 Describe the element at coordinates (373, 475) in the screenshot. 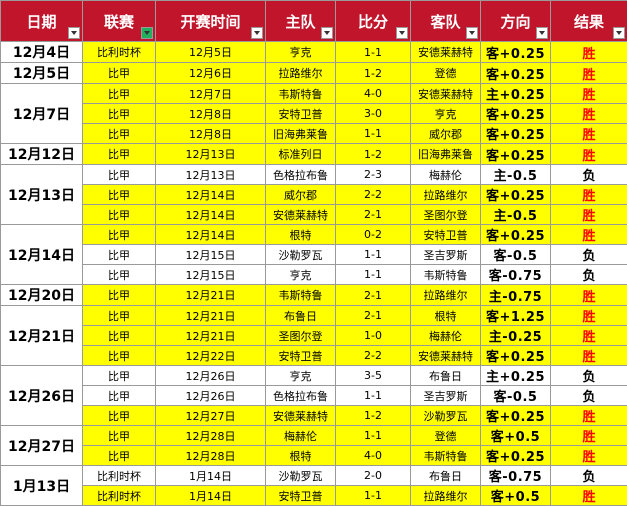

I see `cell: 2-0` at that location.